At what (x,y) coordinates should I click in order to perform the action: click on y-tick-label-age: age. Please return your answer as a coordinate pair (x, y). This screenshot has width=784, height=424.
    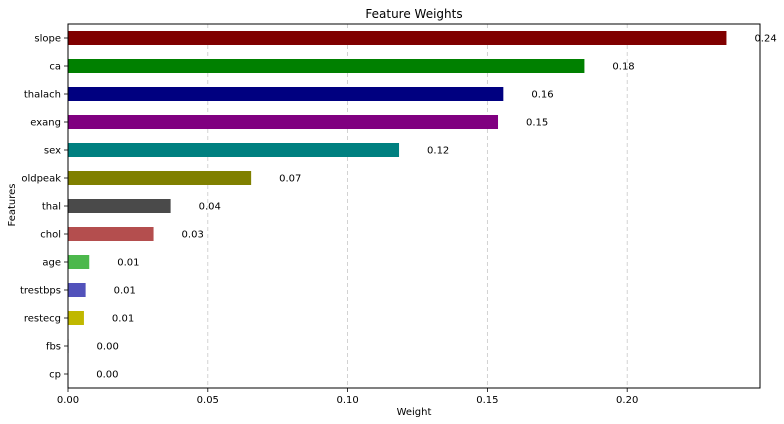
    Looking at the image, I should click on (51, 263).